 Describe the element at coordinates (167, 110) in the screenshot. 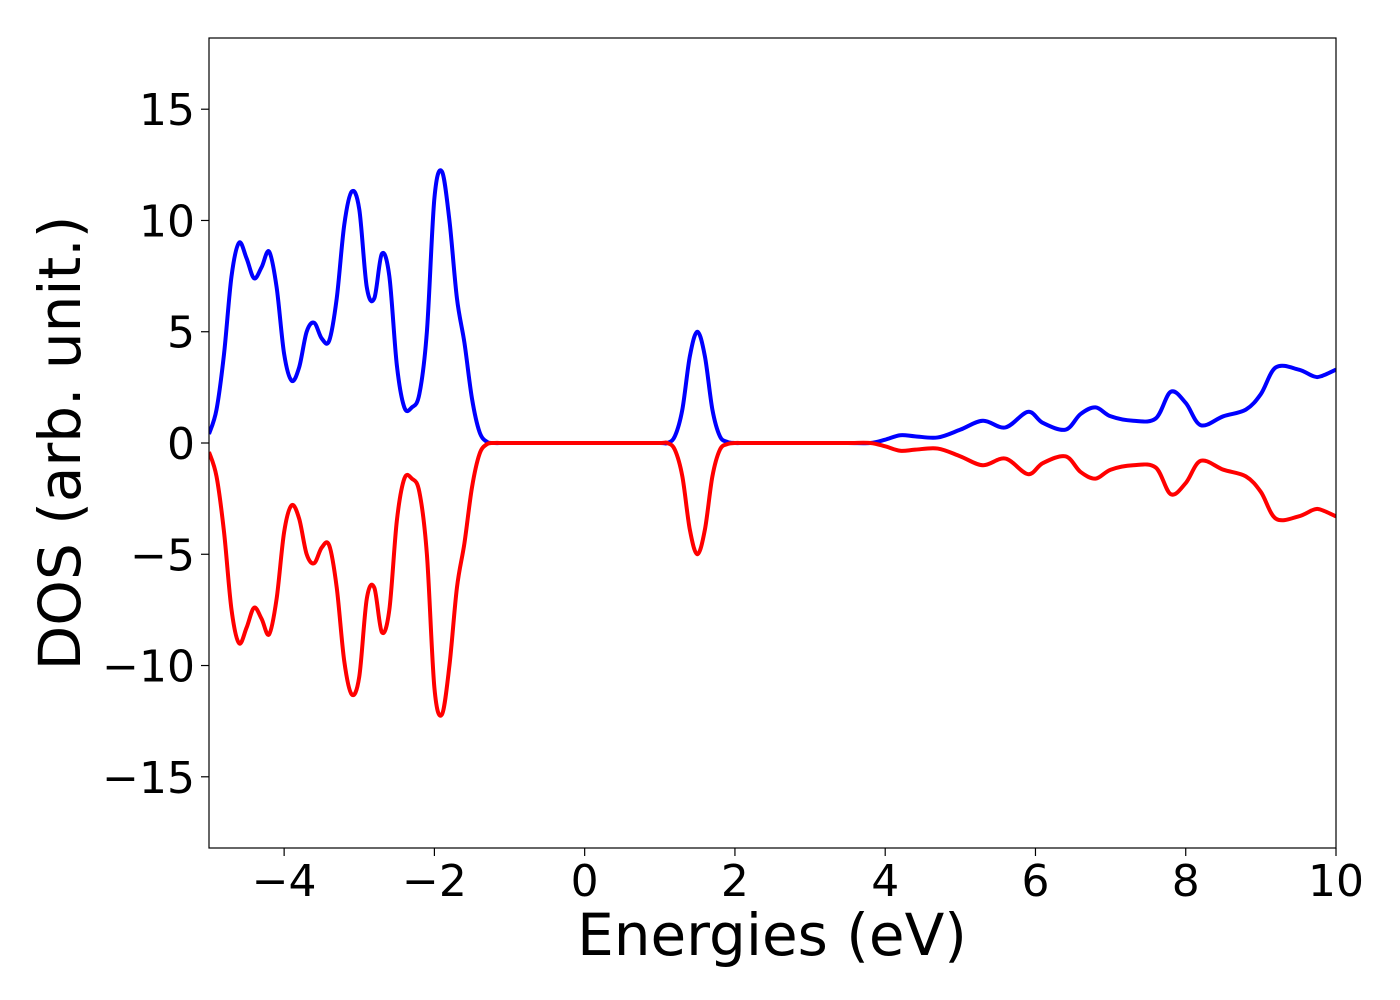

I see `y-tick-label: 15` at that location.